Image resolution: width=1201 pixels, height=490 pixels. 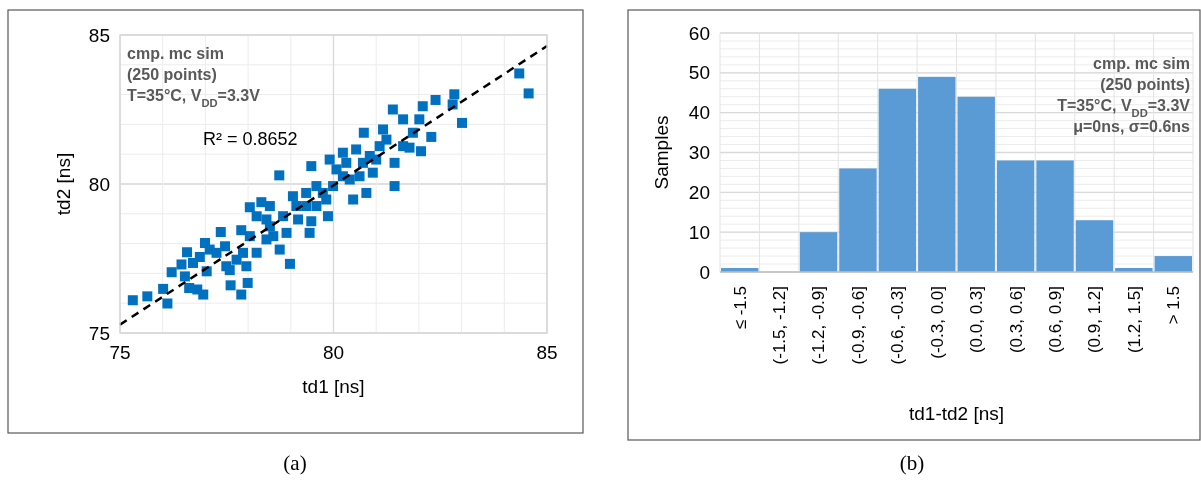 I want to click on x-tick-label: 80, so click(x=333, y=352).